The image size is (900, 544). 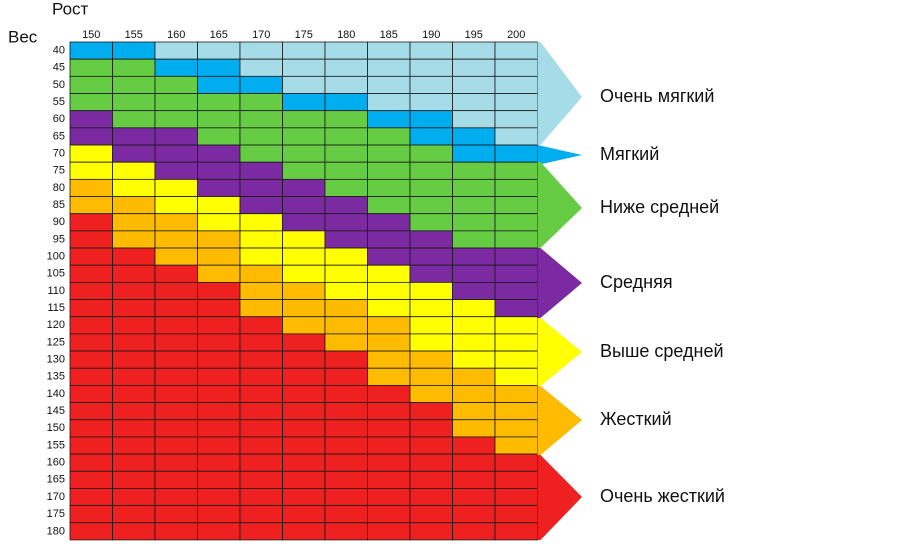 What do you see at coordinates (59, 188) in the screenshot?
I see `weight-value: 80` at bounding box center [59, 188].